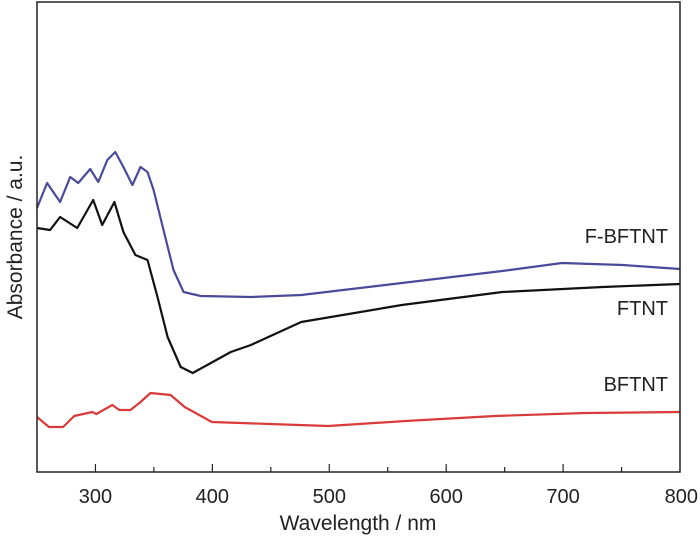 This screenshot has width=700, height=549. I want to click on x-tick-label: 500, so click(329, 497).